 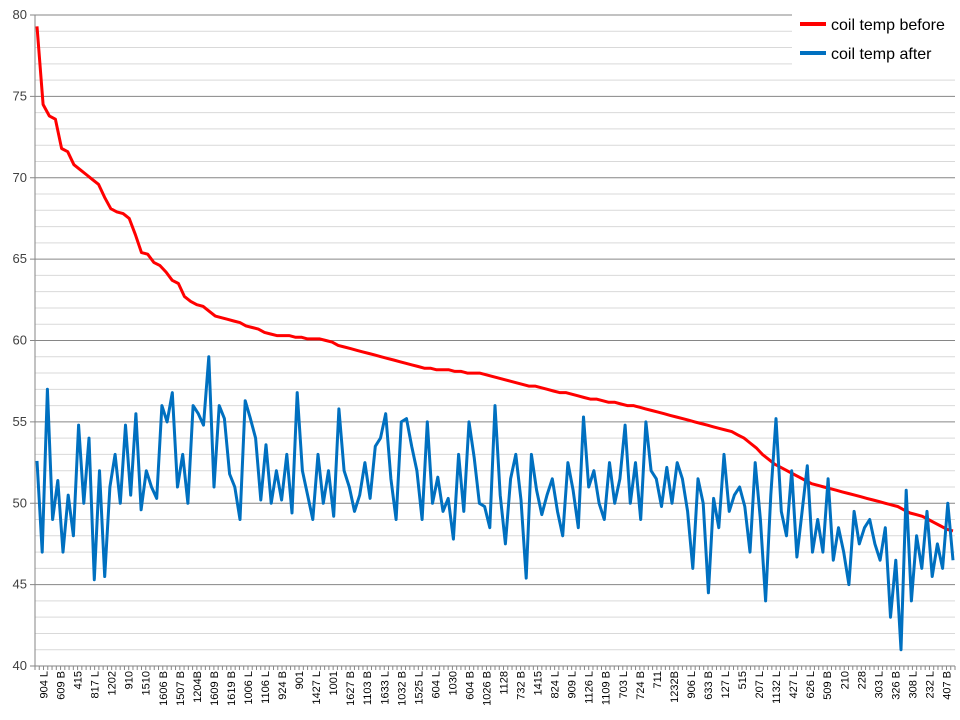 I want to click on x-tick-label: 824 L, so click(x=556, y=685).